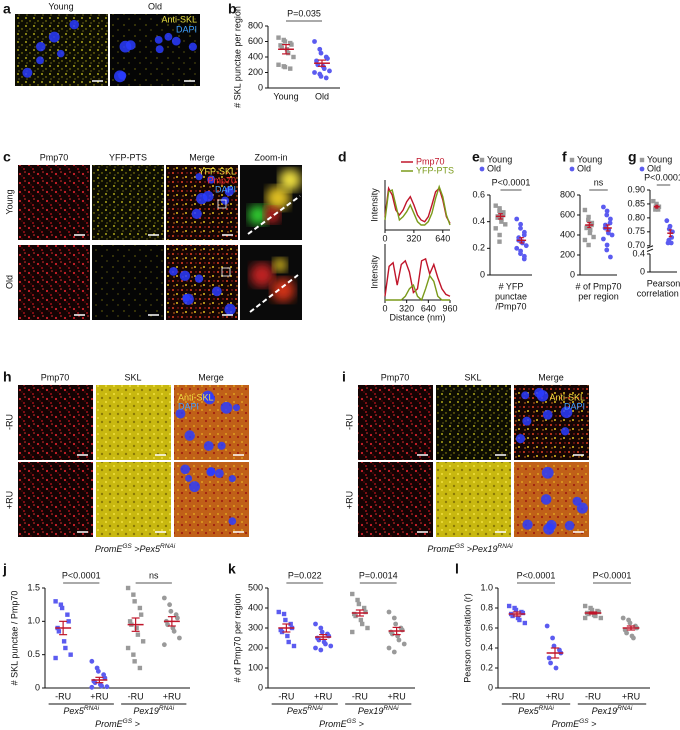 Image resolution: width=680 pixels, height=730 pixels. What do you see at coordinates (428, 308) in the screenshot?
I see `x-tick-label: 640` at bounding box center [428, 308].